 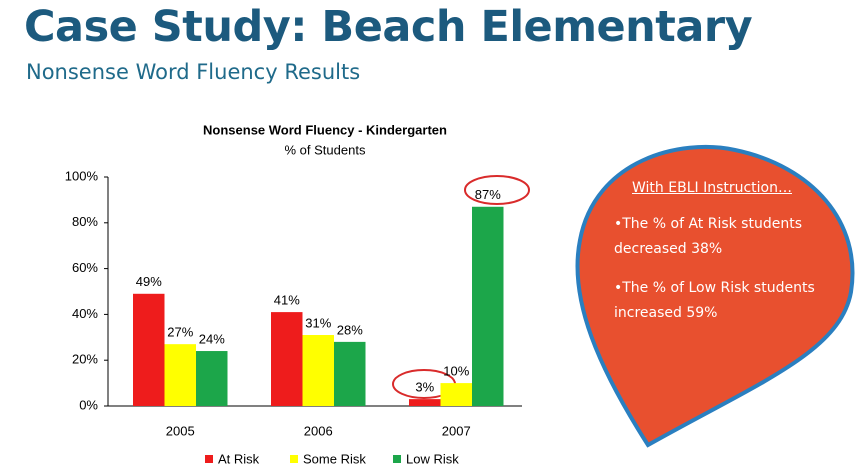 I want to click on highlight-ellipse, so click(x=497, y=190).